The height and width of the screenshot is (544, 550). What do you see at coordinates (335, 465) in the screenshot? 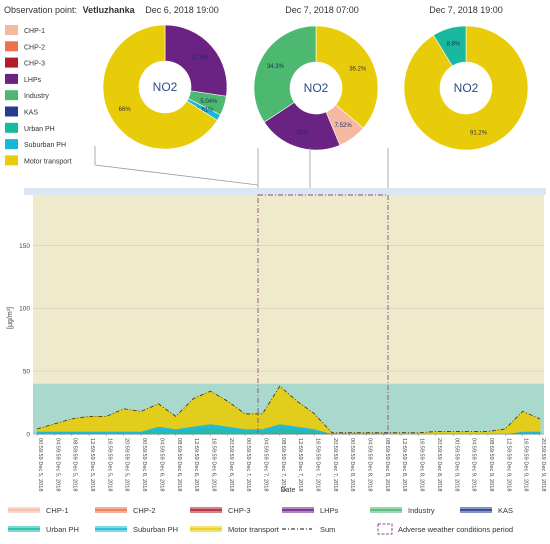
I see `x-tick-label: 20:59:59 Dec 7, 2018` at bounding box center [335, 465].